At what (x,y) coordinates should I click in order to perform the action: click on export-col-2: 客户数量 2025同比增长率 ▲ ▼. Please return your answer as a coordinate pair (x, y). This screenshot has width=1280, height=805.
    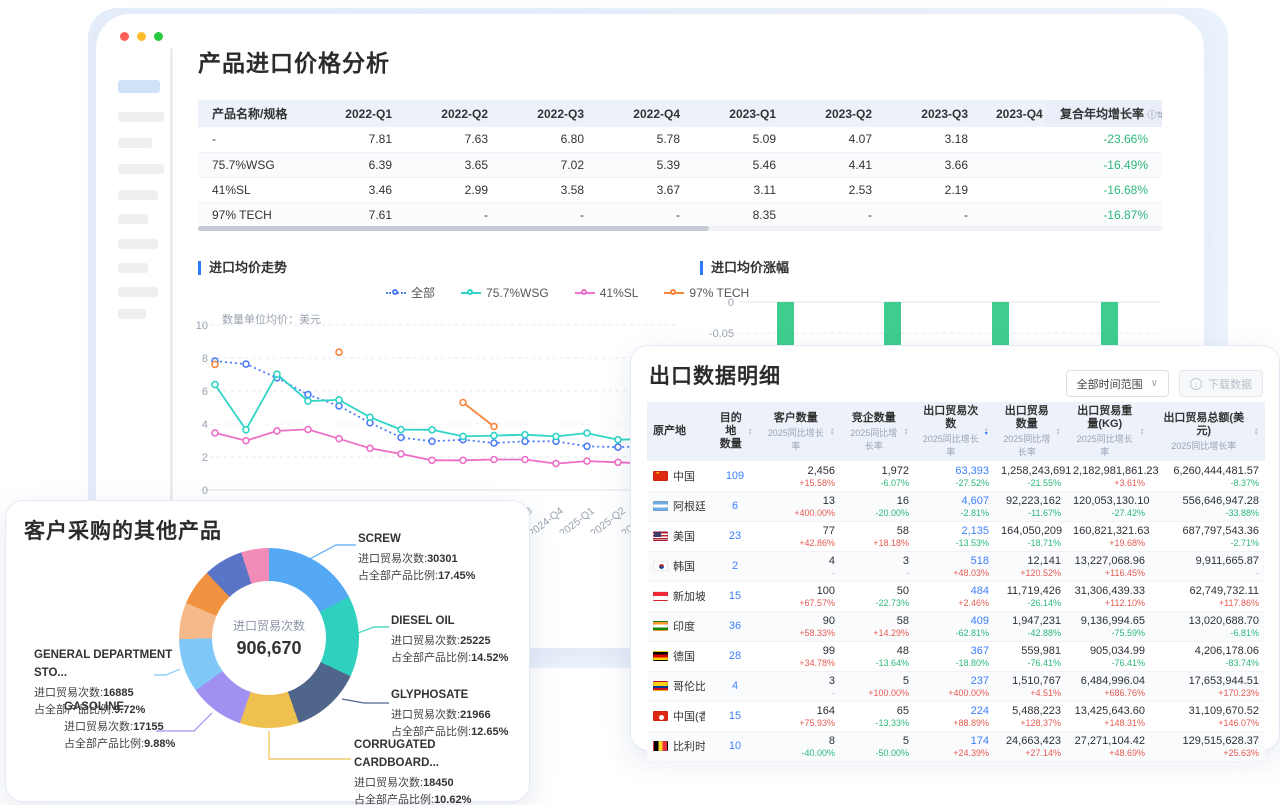
    Looking at the image, I should click on (800, 432).